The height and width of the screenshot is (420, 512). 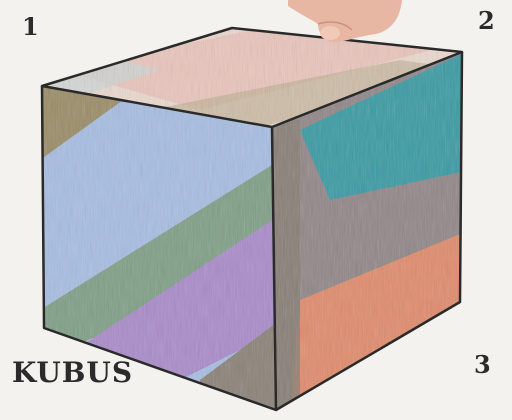 I want to click on corner-label-3: 3, so click(x=482, y=364).